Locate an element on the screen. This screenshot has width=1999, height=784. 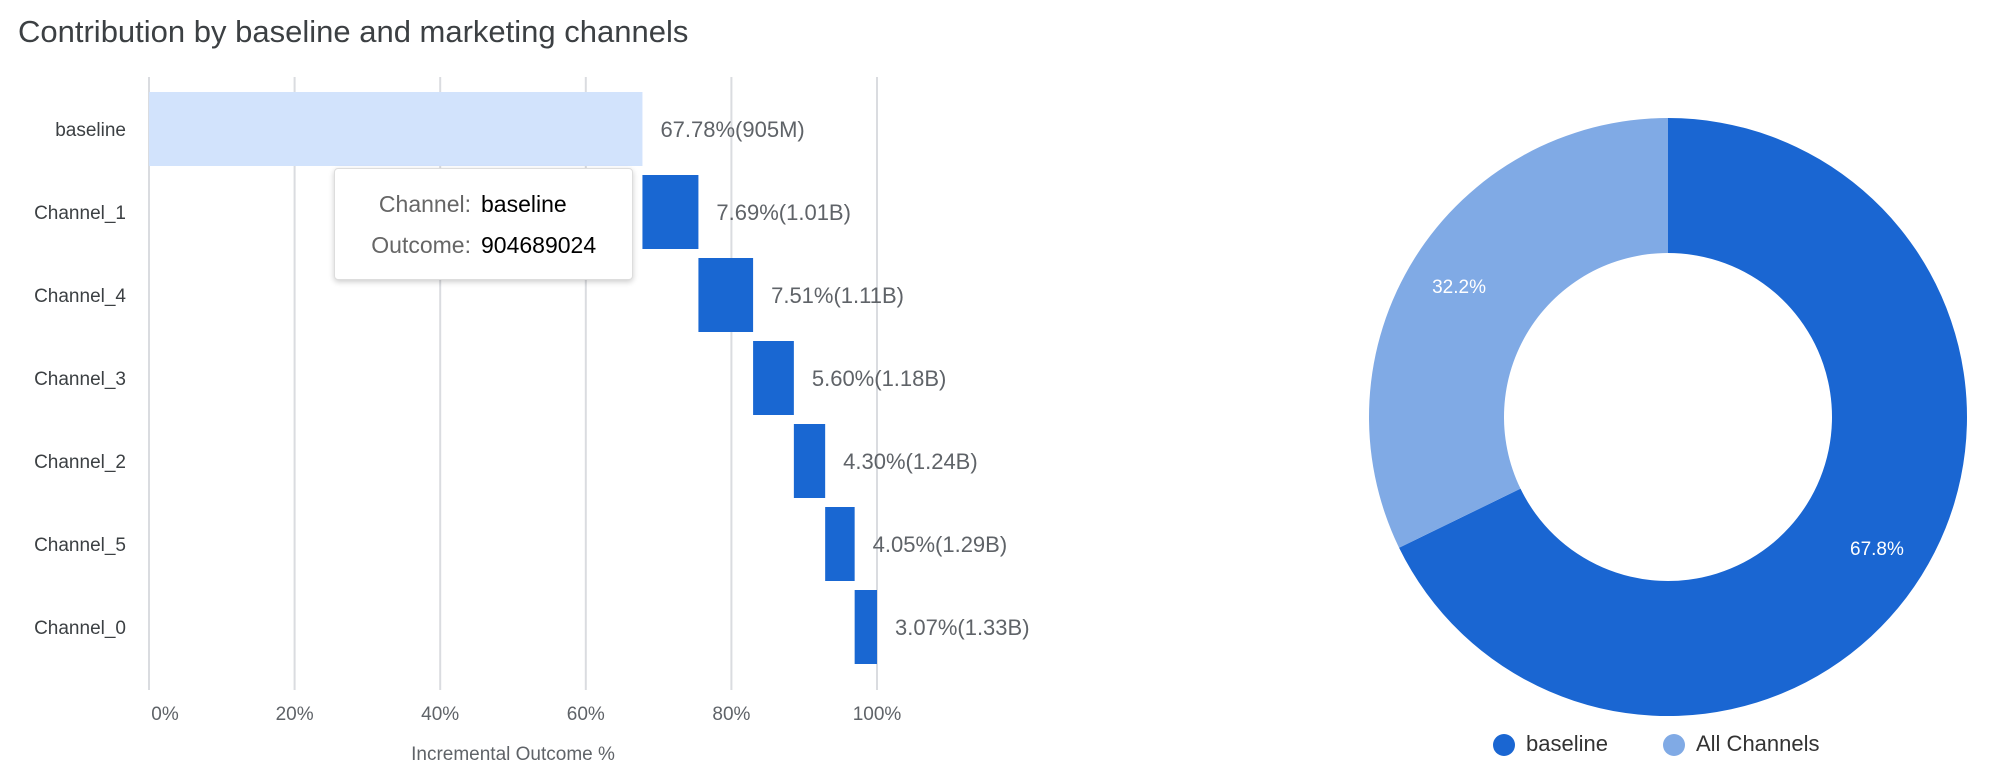
tooltip-outcome-label: Outcome: is located at coordinates (421, 245).